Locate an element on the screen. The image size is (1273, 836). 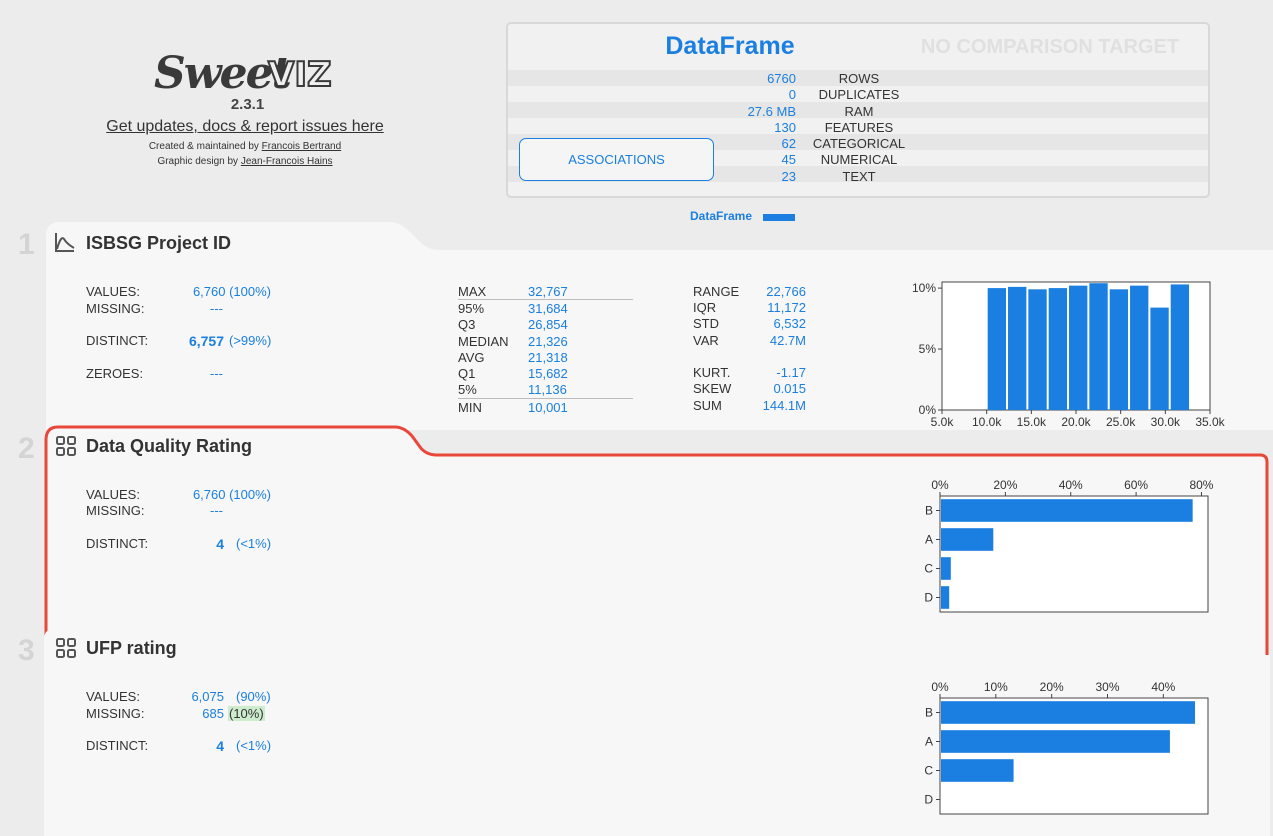
missing-count: 685 is located at coordinates (213, 713).